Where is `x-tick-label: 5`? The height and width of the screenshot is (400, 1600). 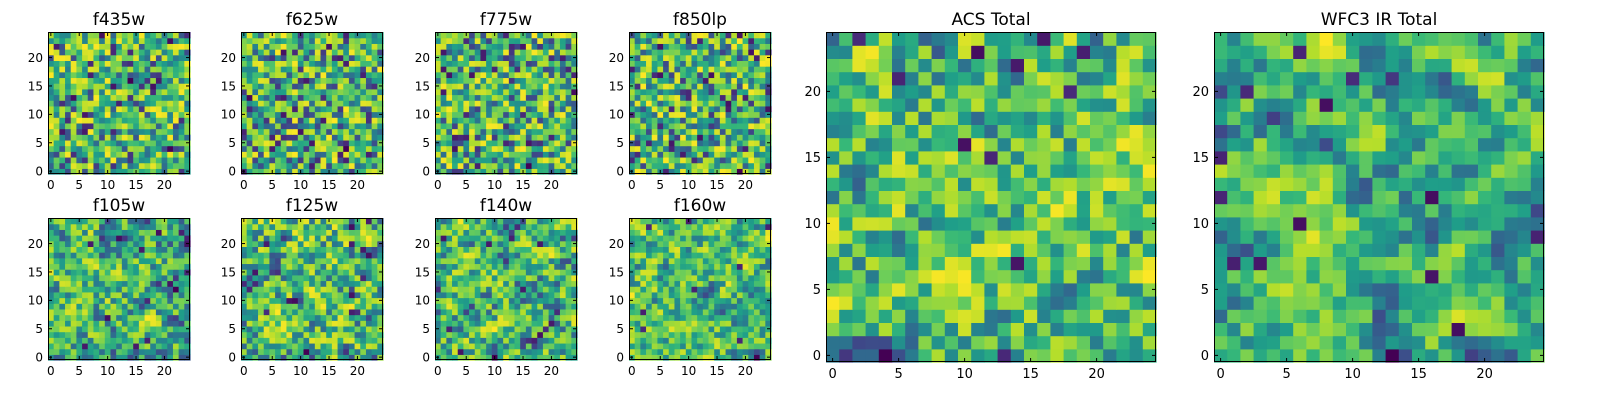 x-tick-label: 5 is located at coordinates (466, 371).